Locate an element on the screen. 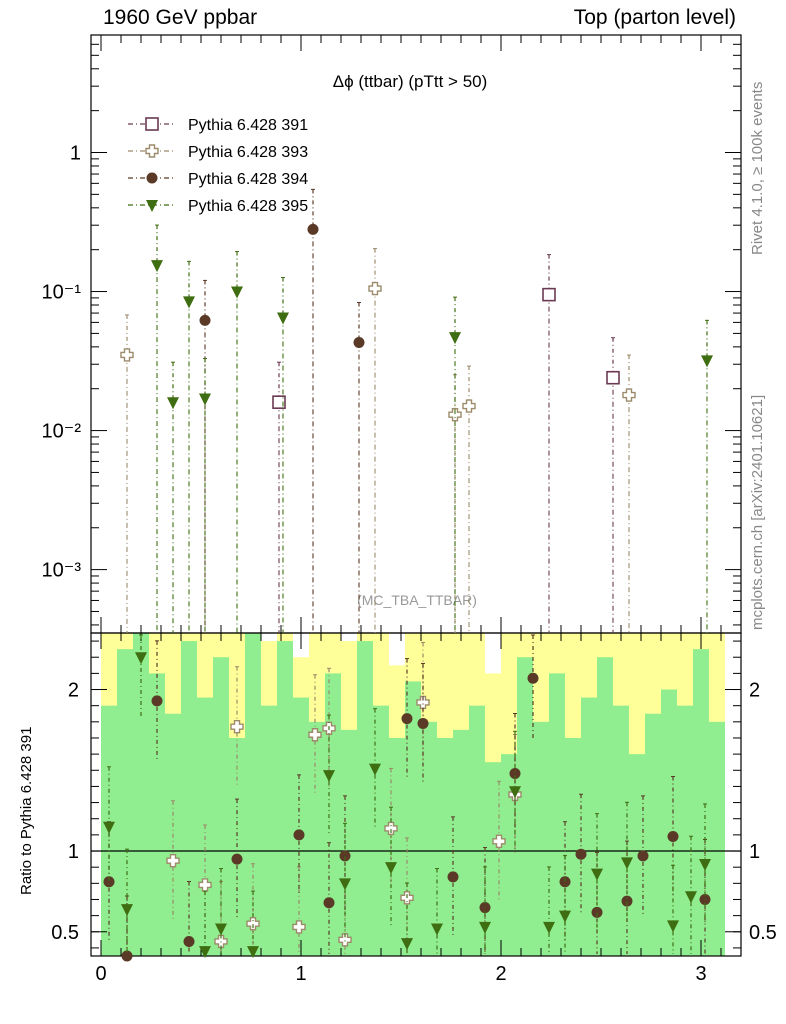 This screenshot has height=1024, width=786. y-tick-label: 10⁻² is located at coordinates (62, 432).